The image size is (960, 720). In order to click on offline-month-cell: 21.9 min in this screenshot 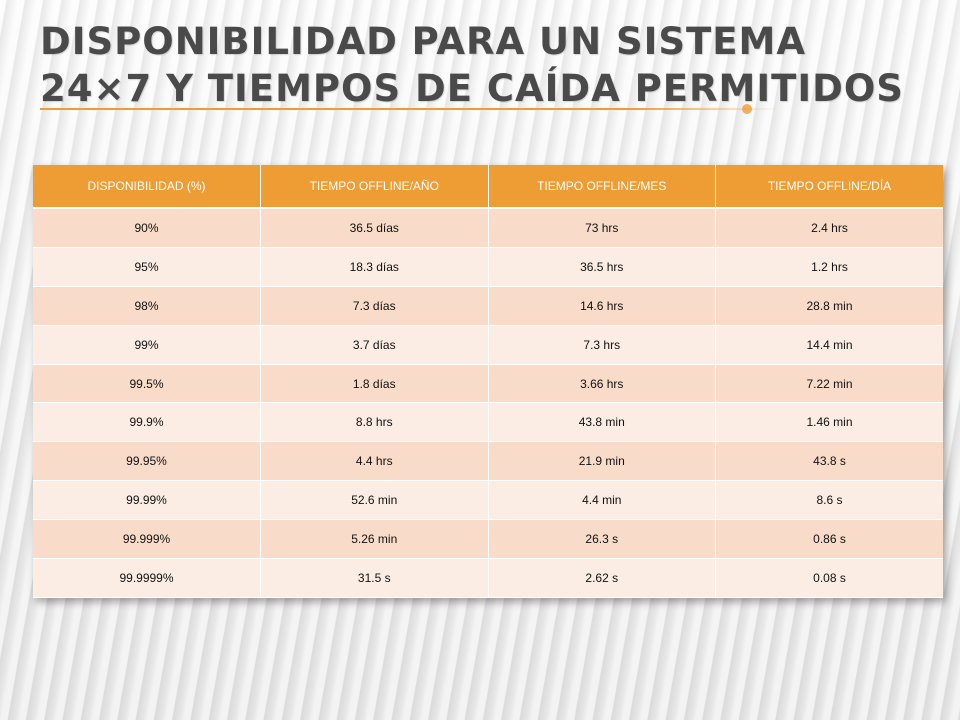, I will do `click(602, 461)`.